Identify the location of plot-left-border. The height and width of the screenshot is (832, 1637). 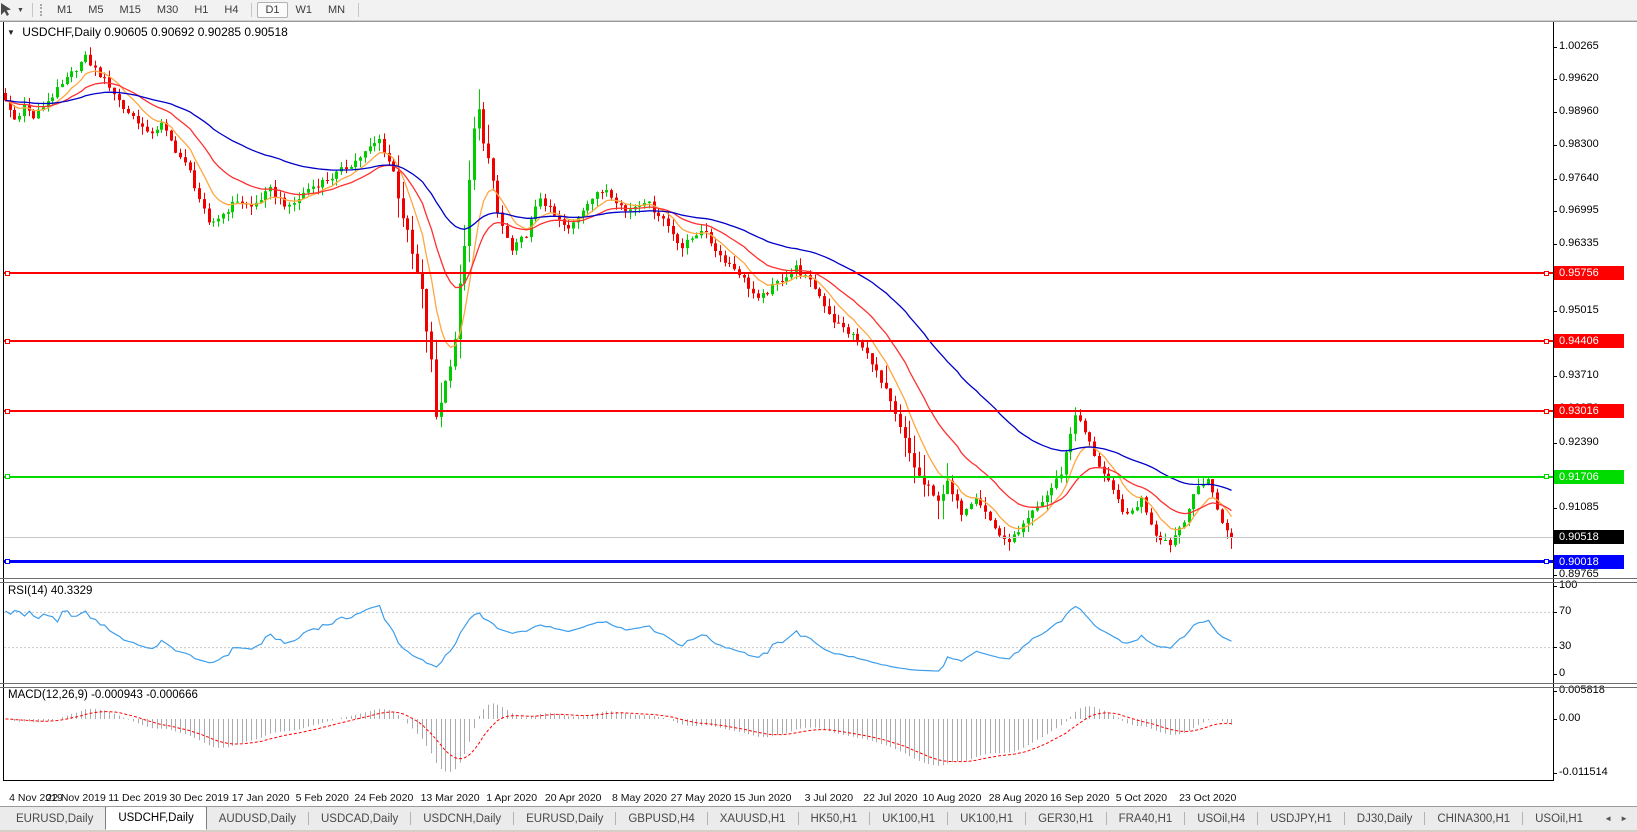
(3, 401).